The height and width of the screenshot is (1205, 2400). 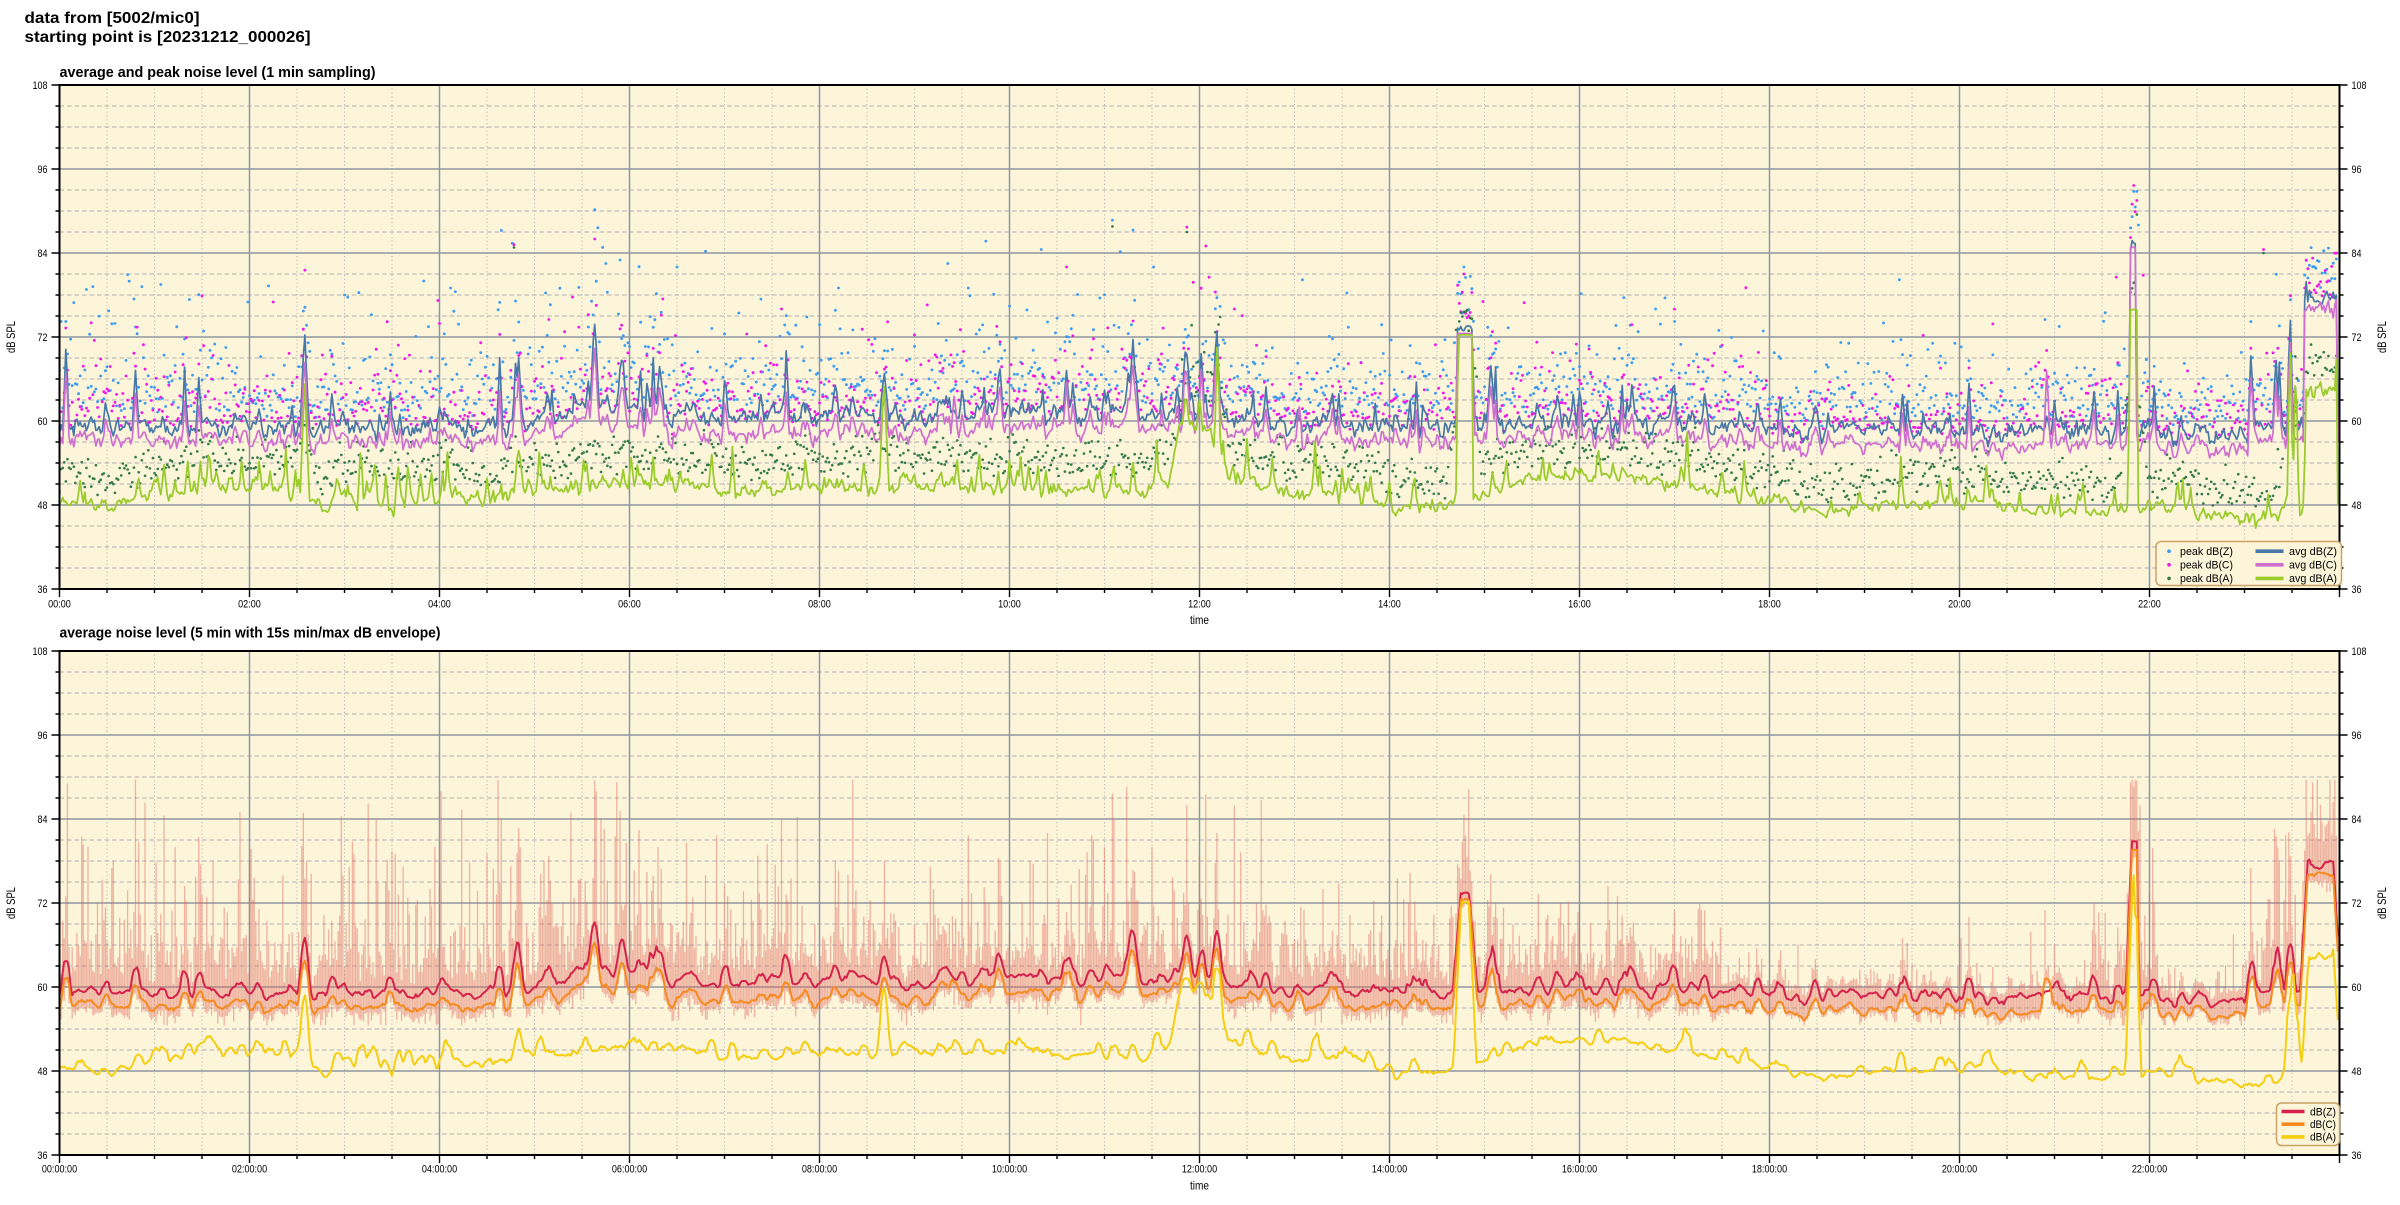 I want to click on svg-text: 02:00, so click(x=249, y=605).